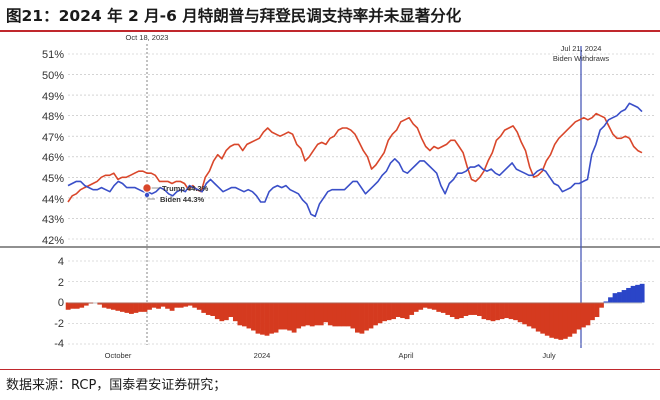  Describe the element at coordinates (147, 188) in the screenshot. I see `trump-oct-marker` at that location.